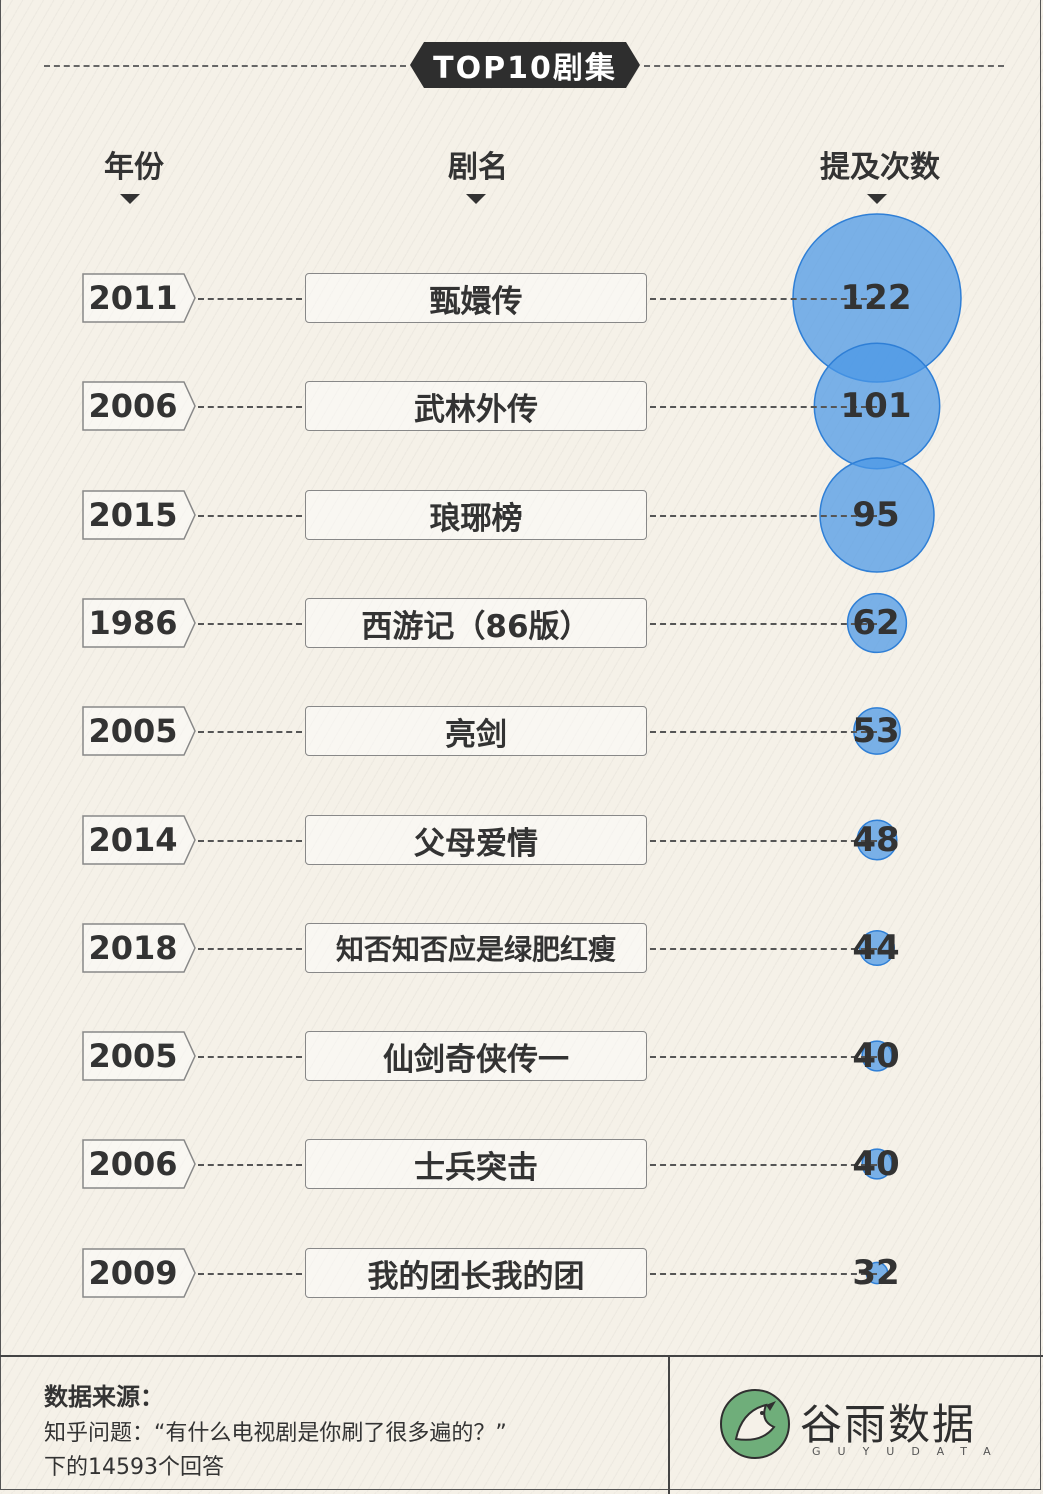 The width and height of the screenshot is (1043, 1494). I want to click on year-box: 2011, so click(139, 298).